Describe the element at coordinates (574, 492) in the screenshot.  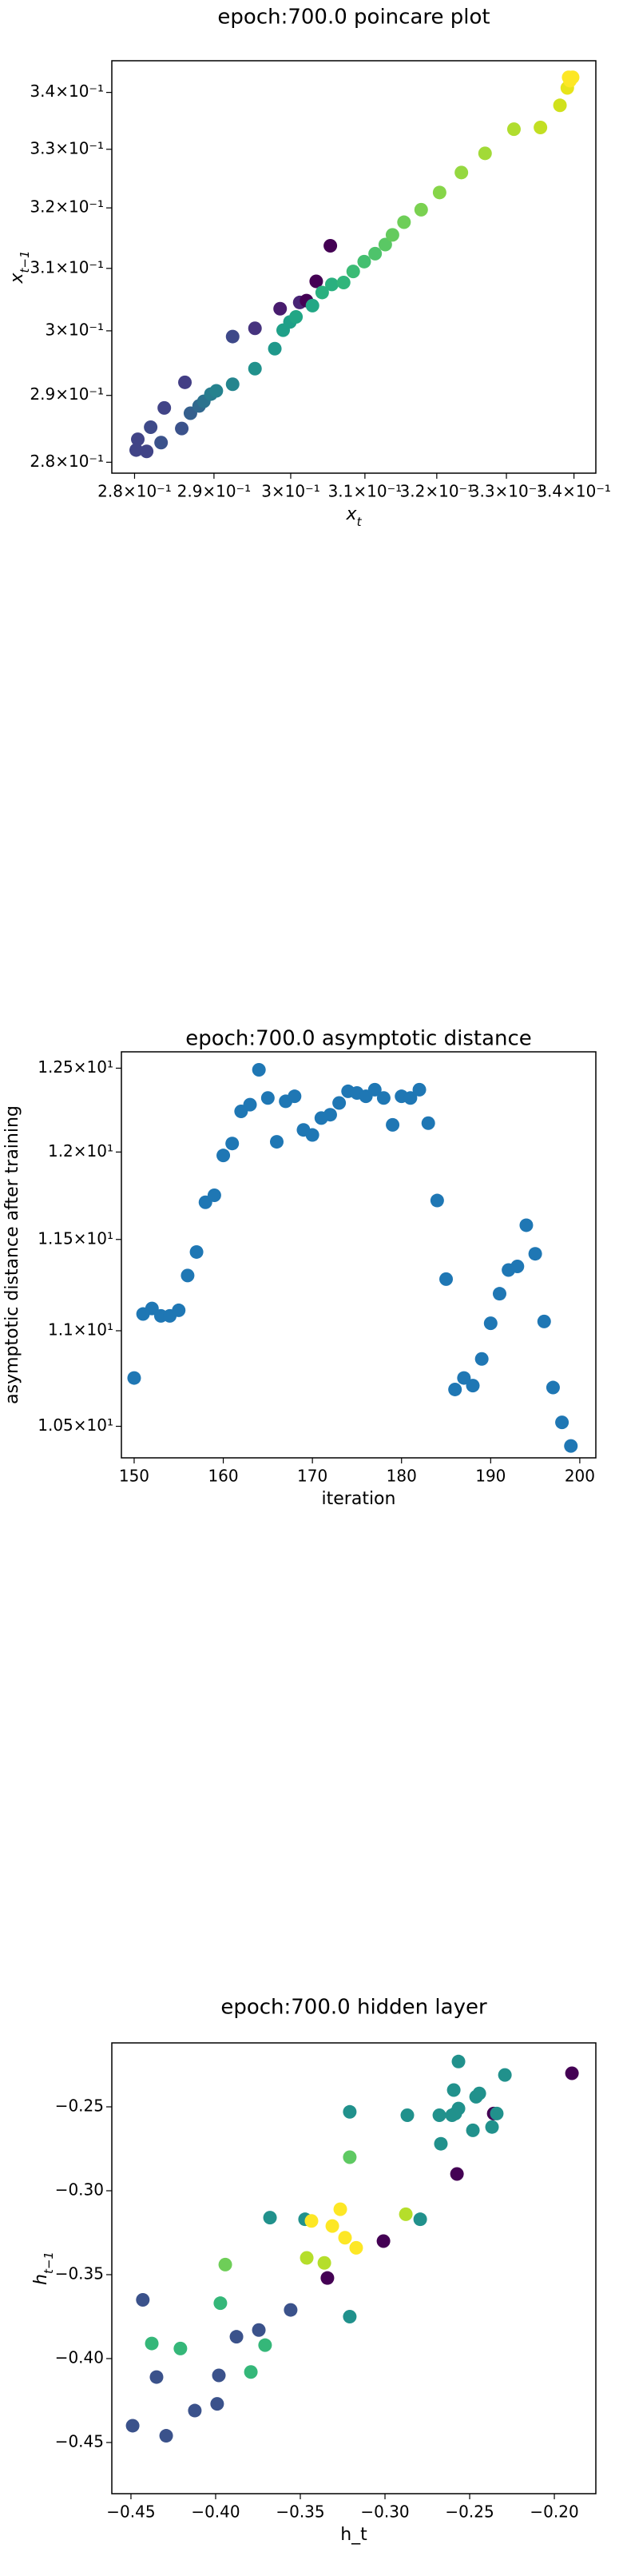
I see `x-tick-label: 3.4×10⁻¹` at that location.